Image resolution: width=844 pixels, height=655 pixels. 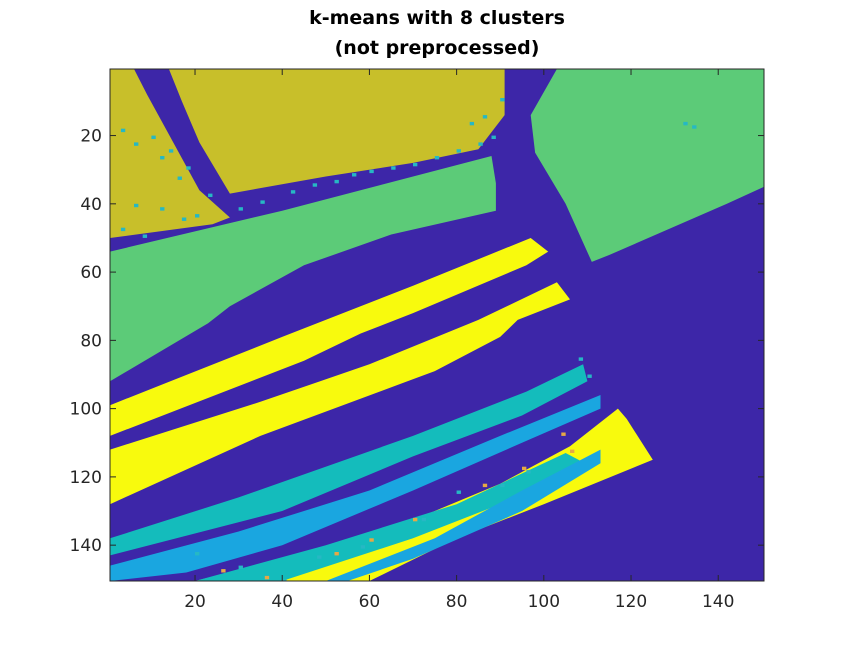 I want to click on y-tick-label: 100, so click(x=86, y=410).